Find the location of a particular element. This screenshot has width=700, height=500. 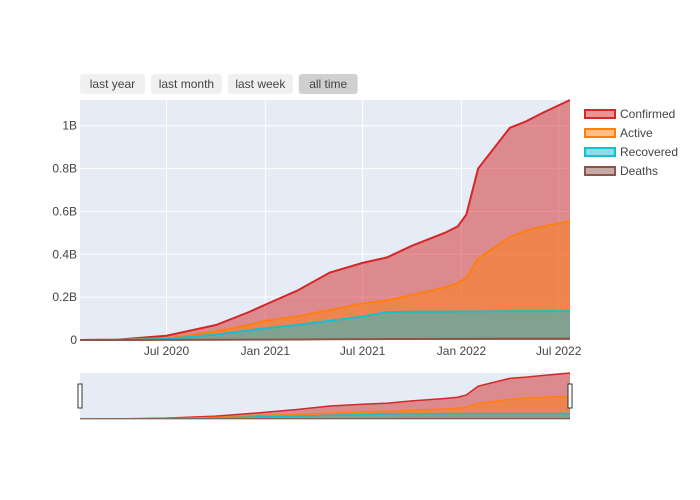

y-tick-label: 0.6B is located at coordinates (64, 211).